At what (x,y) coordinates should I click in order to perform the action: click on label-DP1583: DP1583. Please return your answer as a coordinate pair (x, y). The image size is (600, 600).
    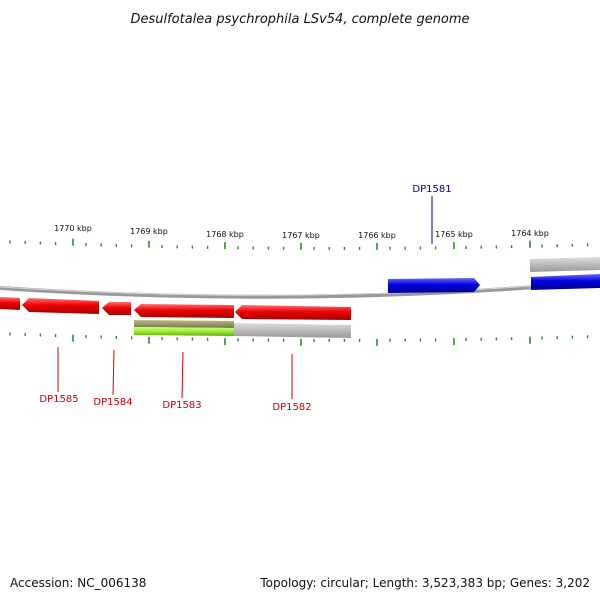
    Looking at the image, I should click on (181, 405).